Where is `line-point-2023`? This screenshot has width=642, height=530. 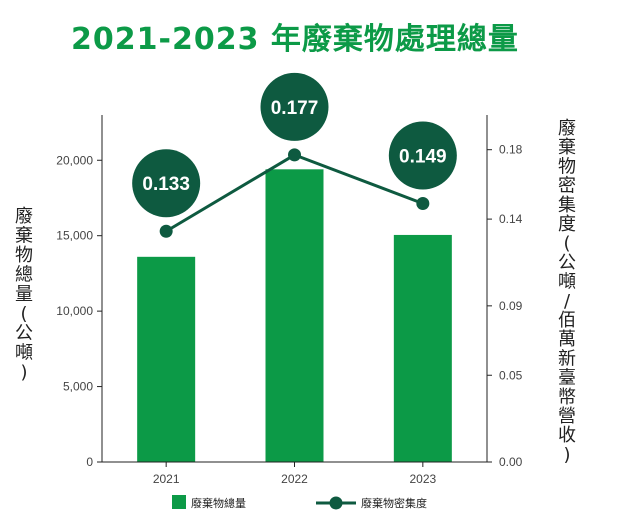 line-point-2023 is located at coordinates (423, 203).